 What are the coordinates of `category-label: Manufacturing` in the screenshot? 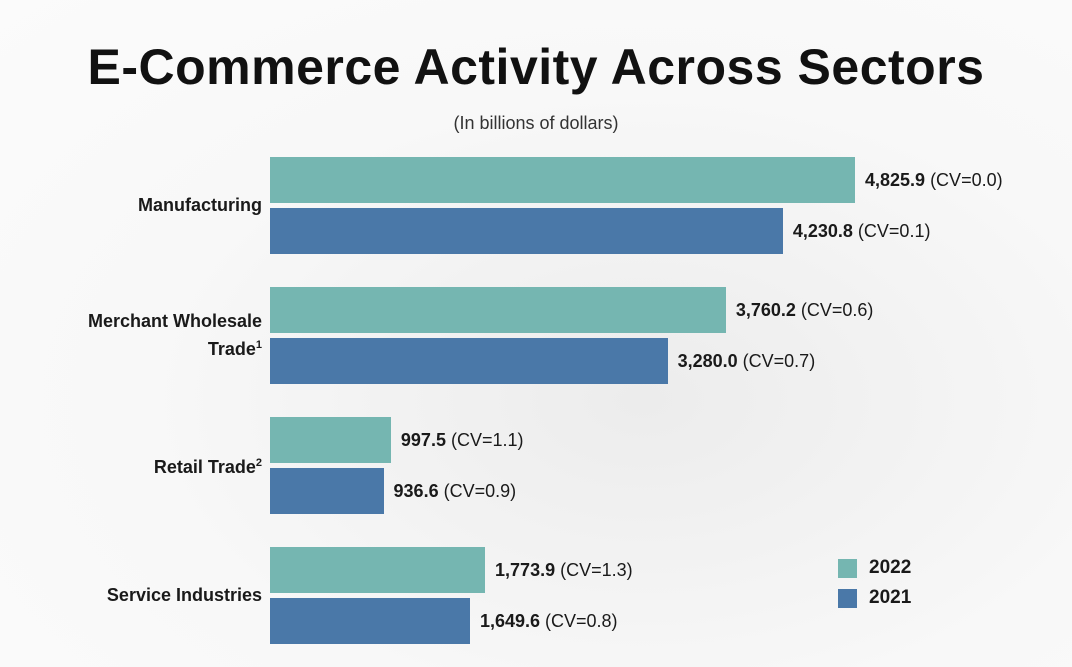 It's located at (200, 205).